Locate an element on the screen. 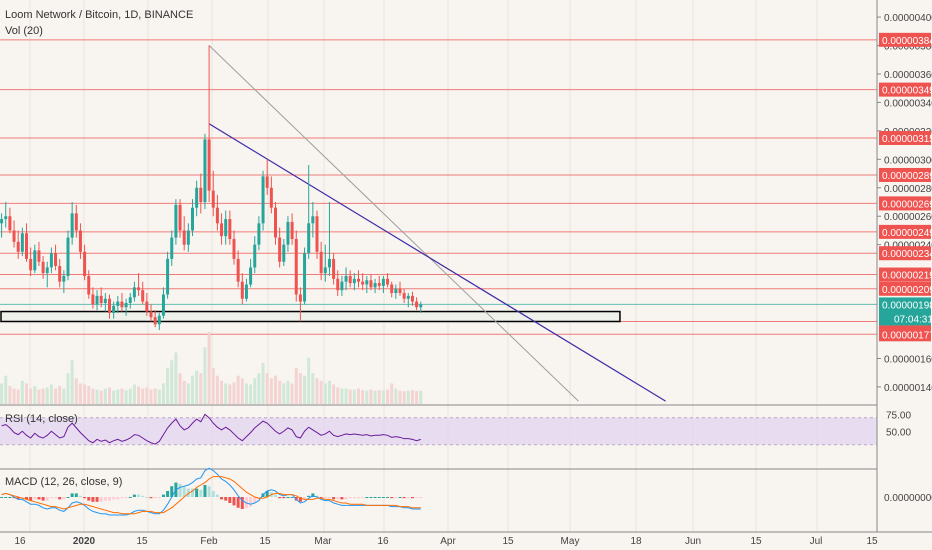  volume-label: Vol (20) is located at coordinates (24, 31).